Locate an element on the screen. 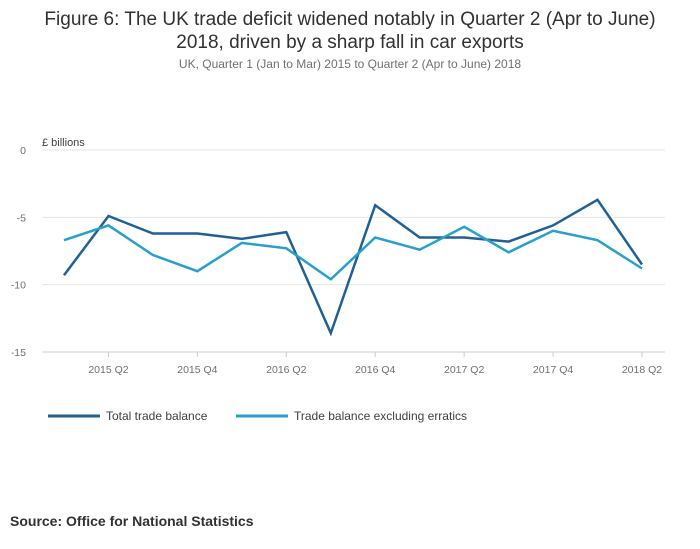  y-tick-label: -15 is located at coordinates (18, 353).